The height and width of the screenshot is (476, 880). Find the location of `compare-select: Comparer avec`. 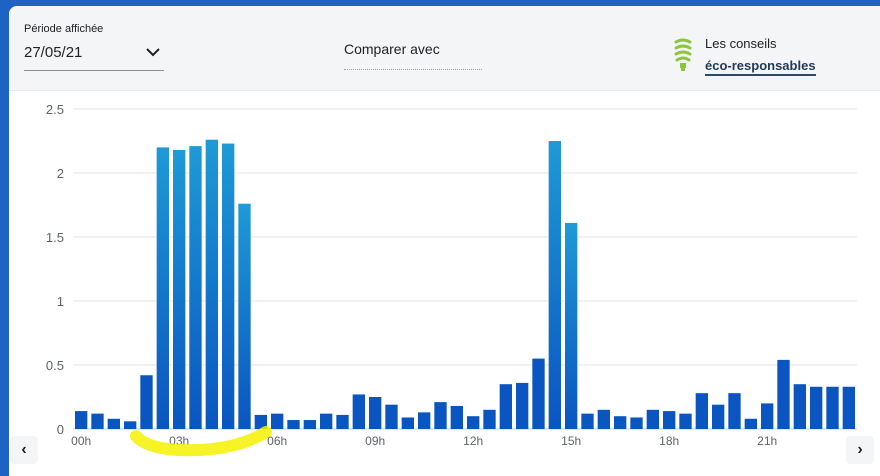

compare-select: Comparer avec is located at coordinates (392, 49).